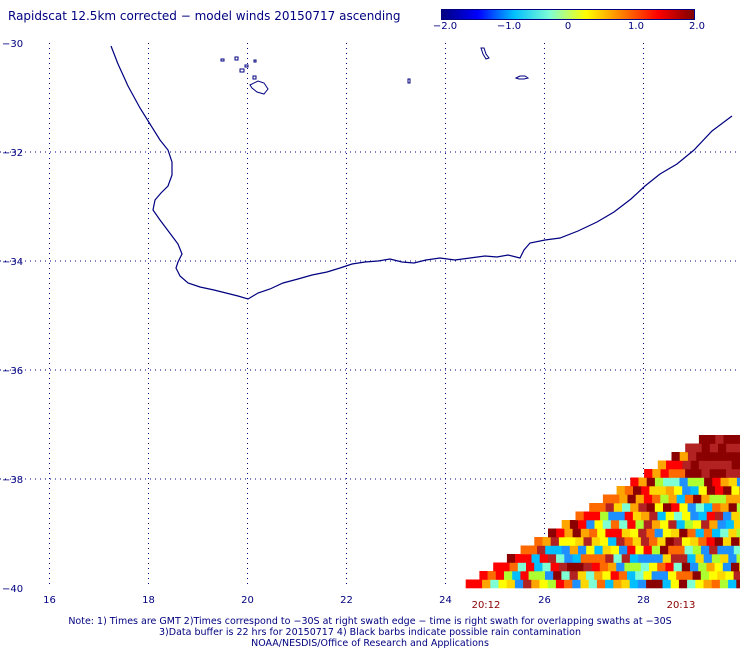  What do you see at coordinates (346, 600) in the screenshot?
I see `lon-tick-label: 22` at bounding box center [346, 600].